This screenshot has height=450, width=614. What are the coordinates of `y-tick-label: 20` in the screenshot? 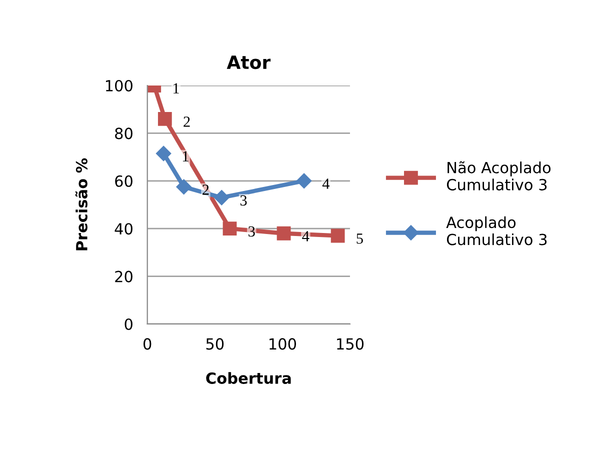 It's located at (123, 276).